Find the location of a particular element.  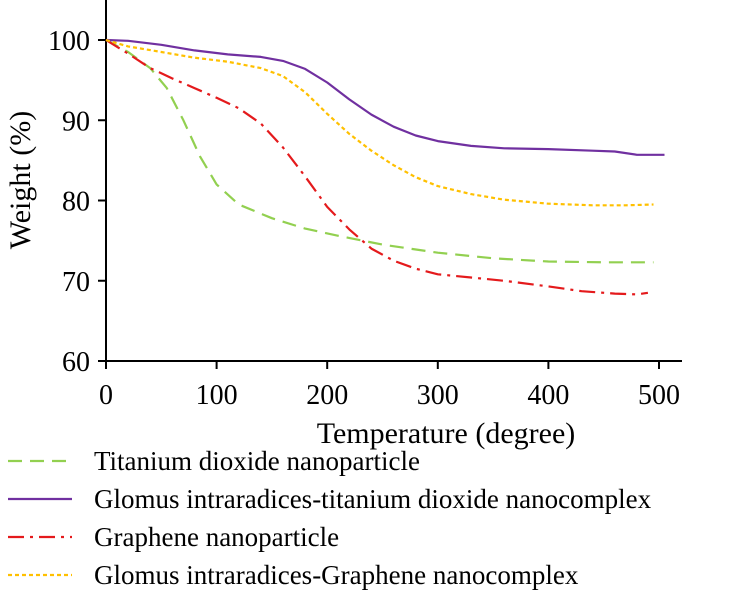

x-tick-label: 300 is located at coordinates (438, 395).